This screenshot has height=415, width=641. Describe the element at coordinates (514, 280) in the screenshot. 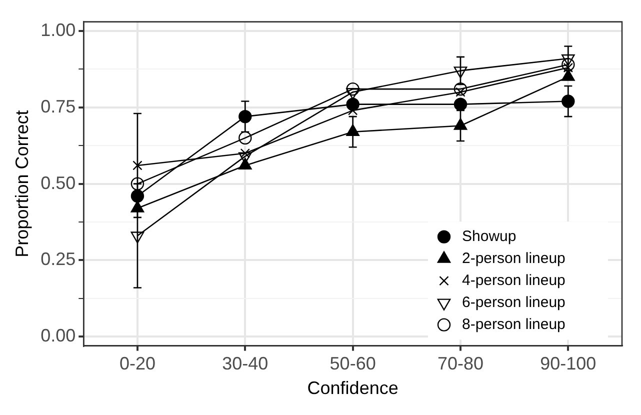

I see `legend-label: 4-person lineup` at that location.